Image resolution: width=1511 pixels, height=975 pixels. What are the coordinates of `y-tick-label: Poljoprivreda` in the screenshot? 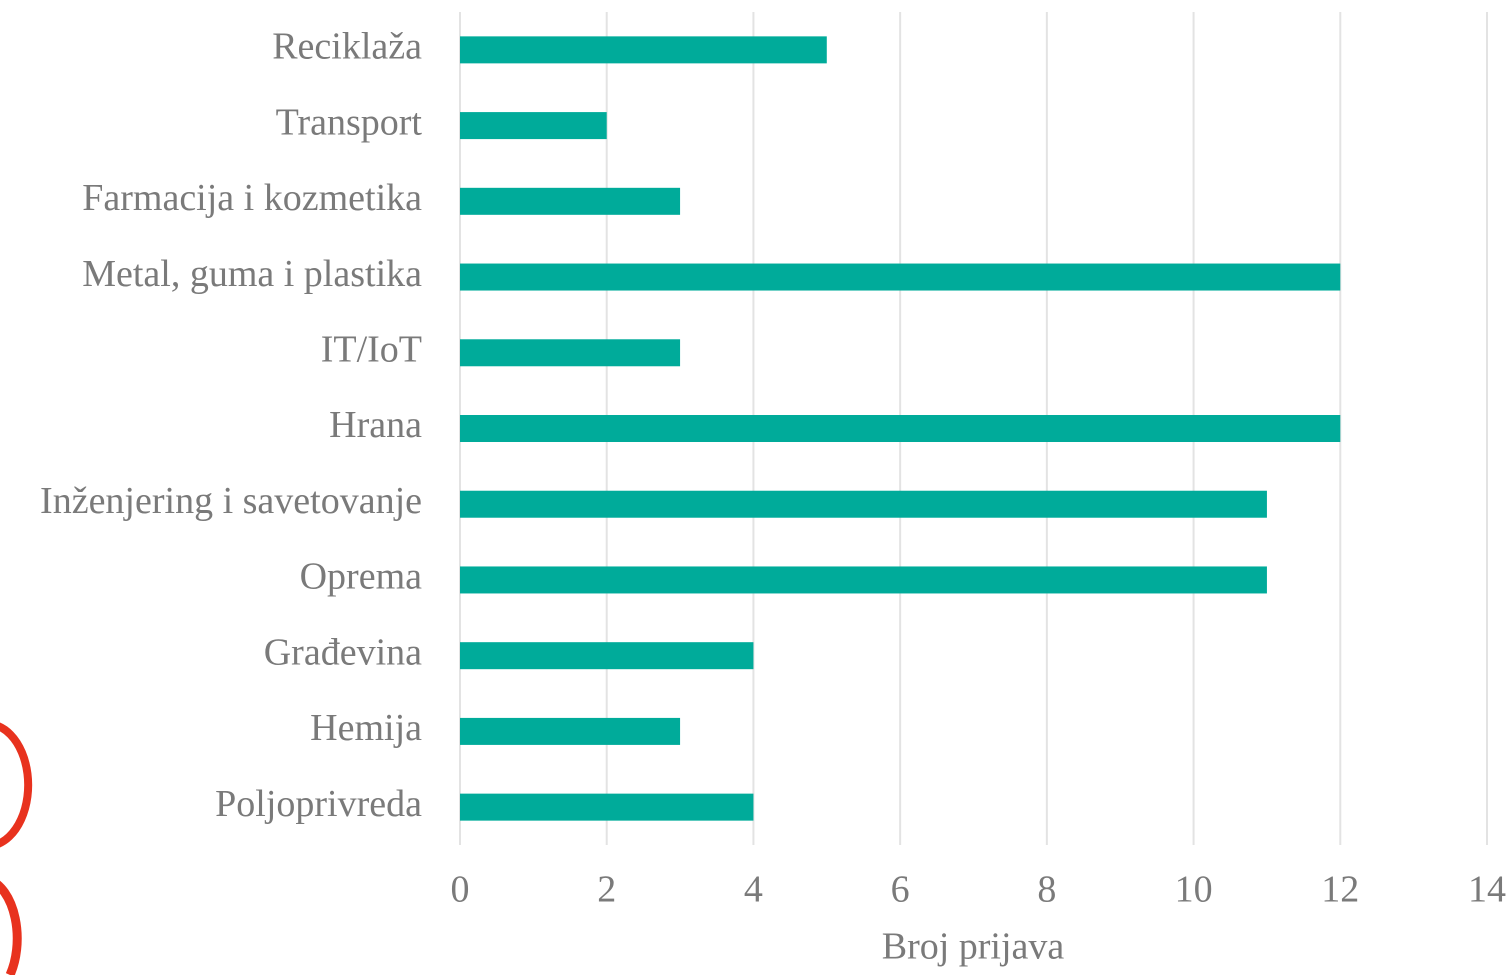 It's located at (318, 804).